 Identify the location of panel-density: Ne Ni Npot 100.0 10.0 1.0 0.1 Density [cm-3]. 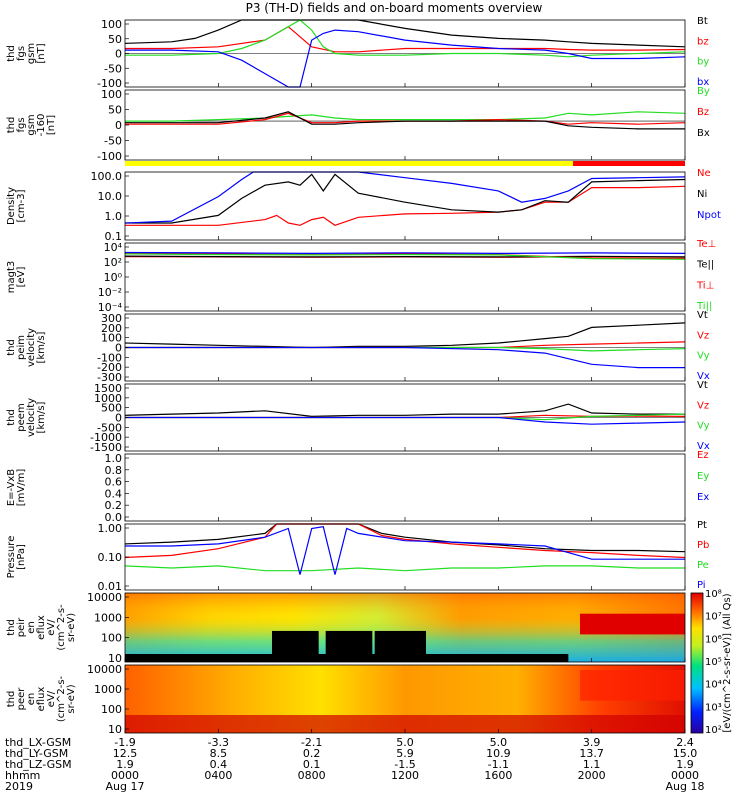
(363, 205).